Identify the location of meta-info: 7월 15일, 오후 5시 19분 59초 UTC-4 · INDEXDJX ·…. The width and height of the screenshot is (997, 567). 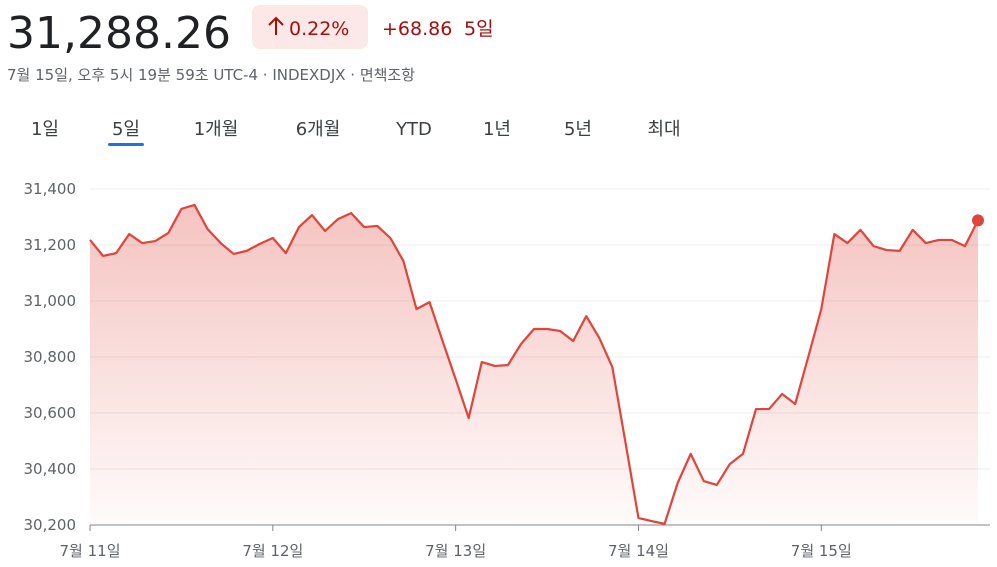
(211, 75).